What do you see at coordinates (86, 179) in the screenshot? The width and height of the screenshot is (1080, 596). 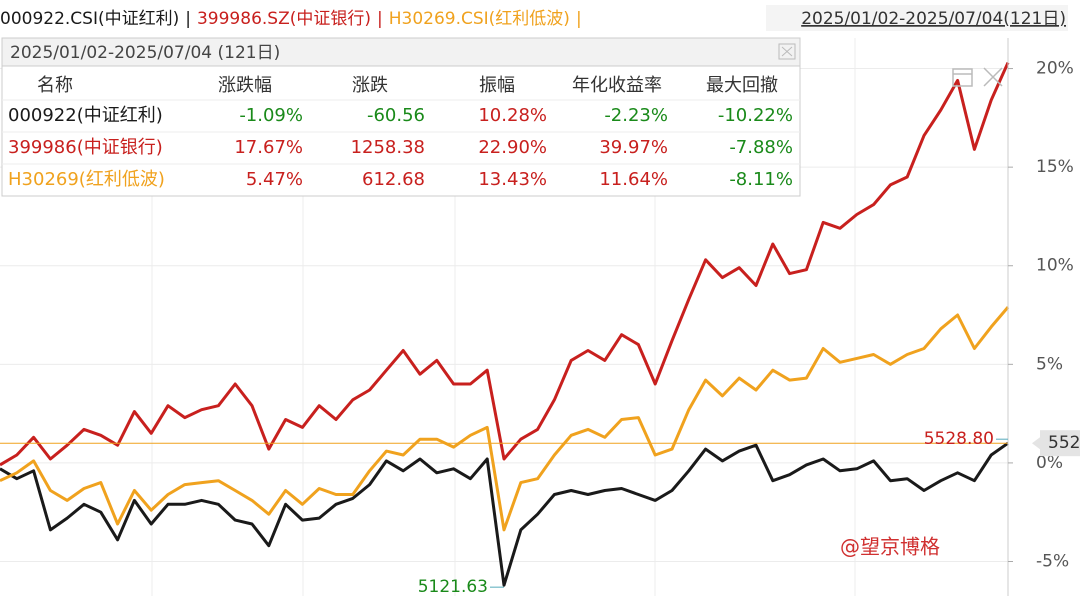 I see `row-name: H30269(红利低波)` at bounding box center [86, 179].